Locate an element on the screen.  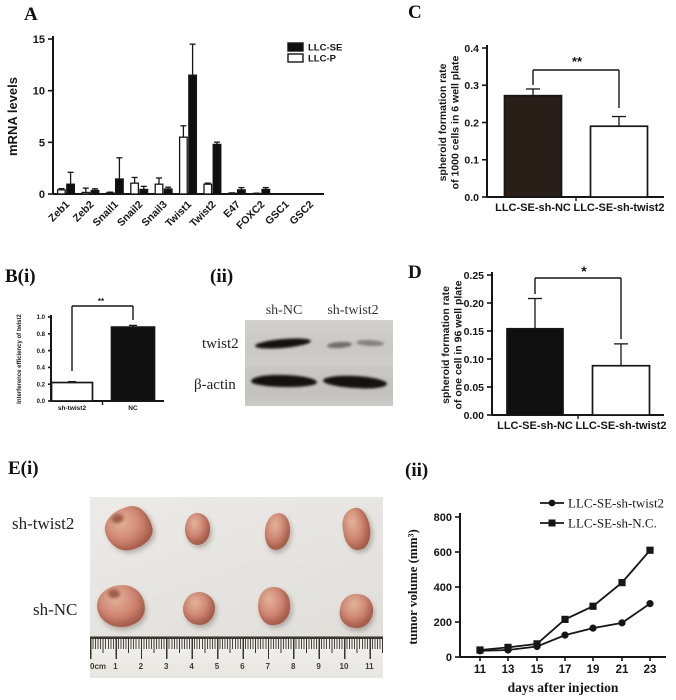
ruler-number: 6 is located at coordinates (242, 666).